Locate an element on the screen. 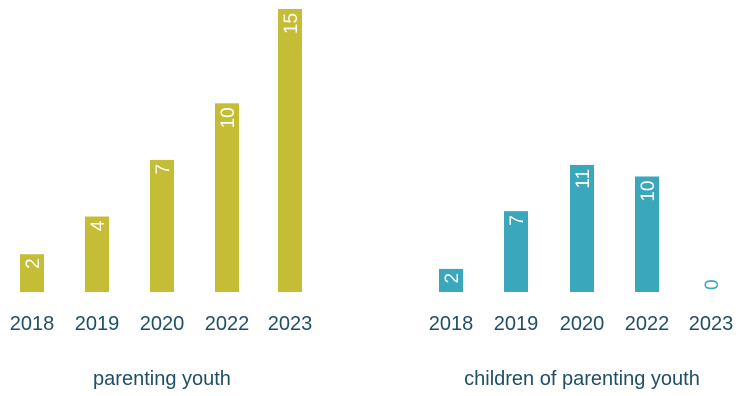 The width and height of the screenshot is (747, 396). value-label-2020: 7 is located at coordinates (163, 169).